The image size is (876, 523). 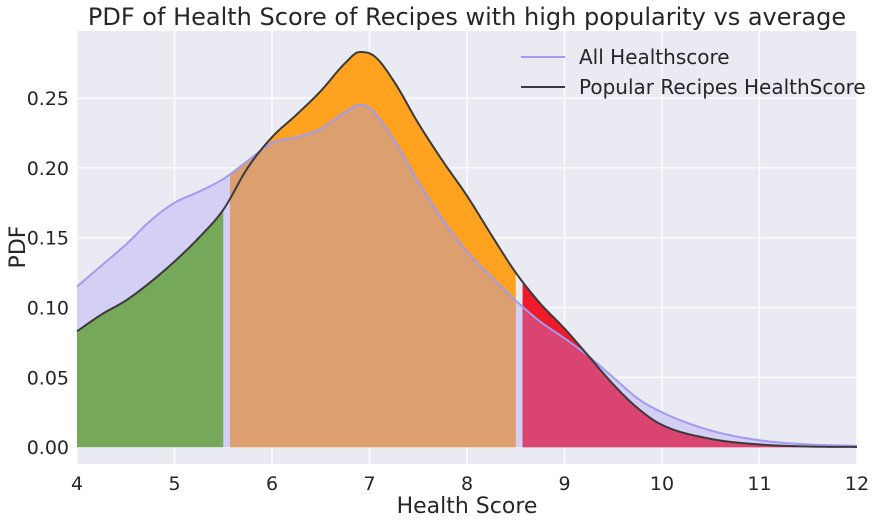 I want to click on x-tick-label: 12, so click(x=857, y=484).